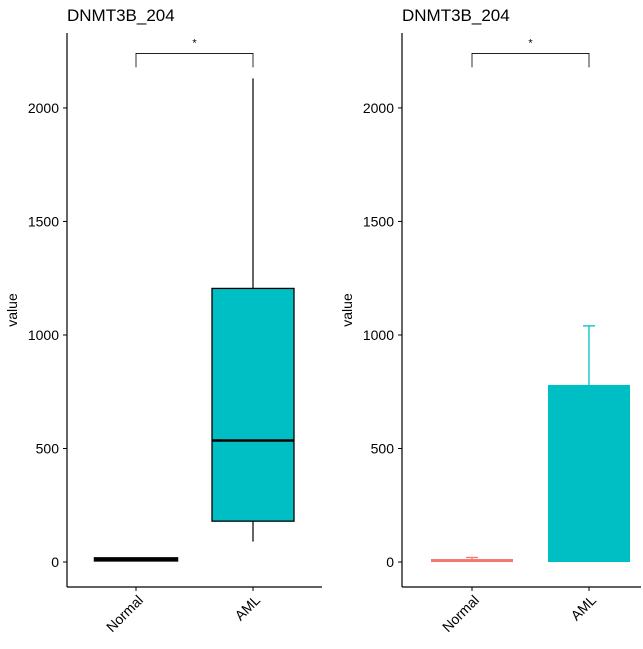 The height and width of the screenshot is (649, 643). Describe the element at coordinates (136, 559) in the screenshot. I see `box-normal` at that location.